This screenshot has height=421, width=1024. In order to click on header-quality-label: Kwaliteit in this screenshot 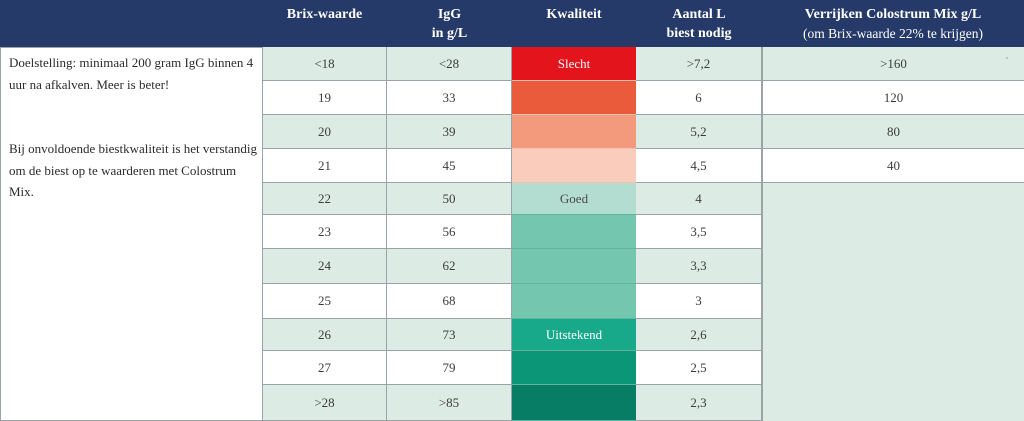, I will do `click(574, 14)`.